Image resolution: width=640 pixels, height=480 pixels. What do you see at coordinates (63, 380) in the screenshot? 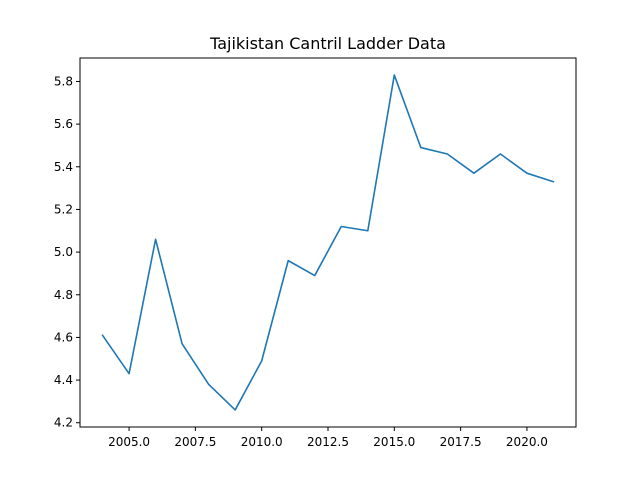
I see `y-tick-label: 4.4` at bounding box center [63, 380].